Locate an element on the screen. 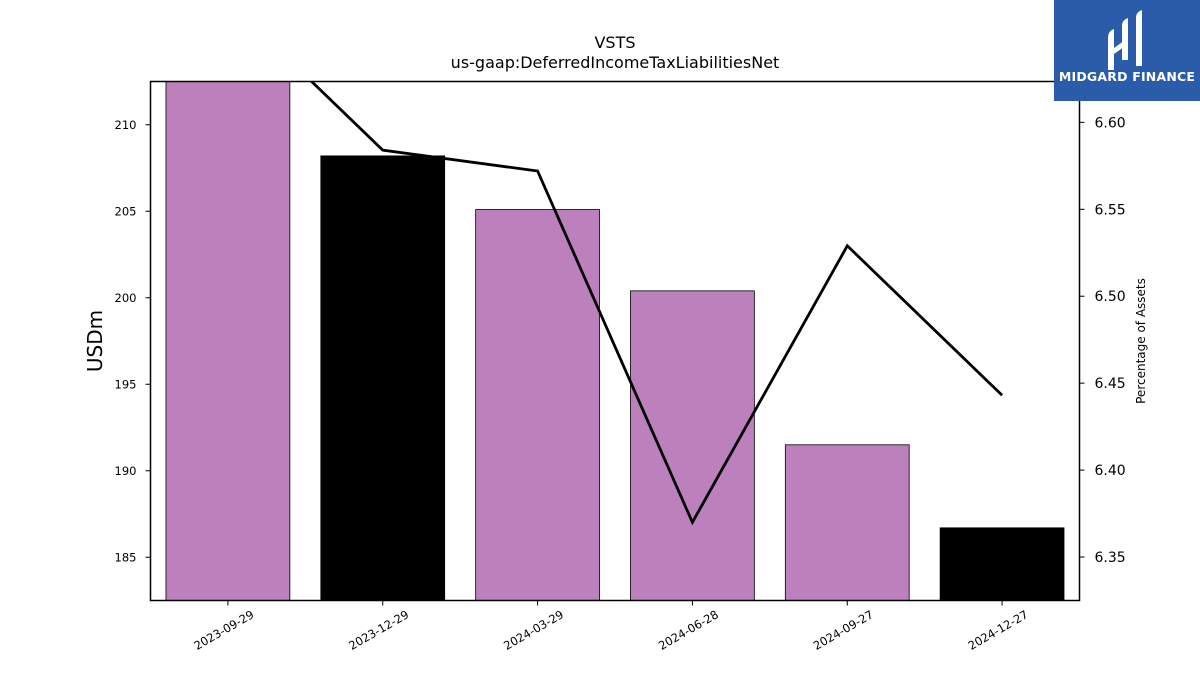 The height and width of the screenshot is (675, 1200). brand-logo: MIDGARD FINANCE is located at coordinates (1127, 50).